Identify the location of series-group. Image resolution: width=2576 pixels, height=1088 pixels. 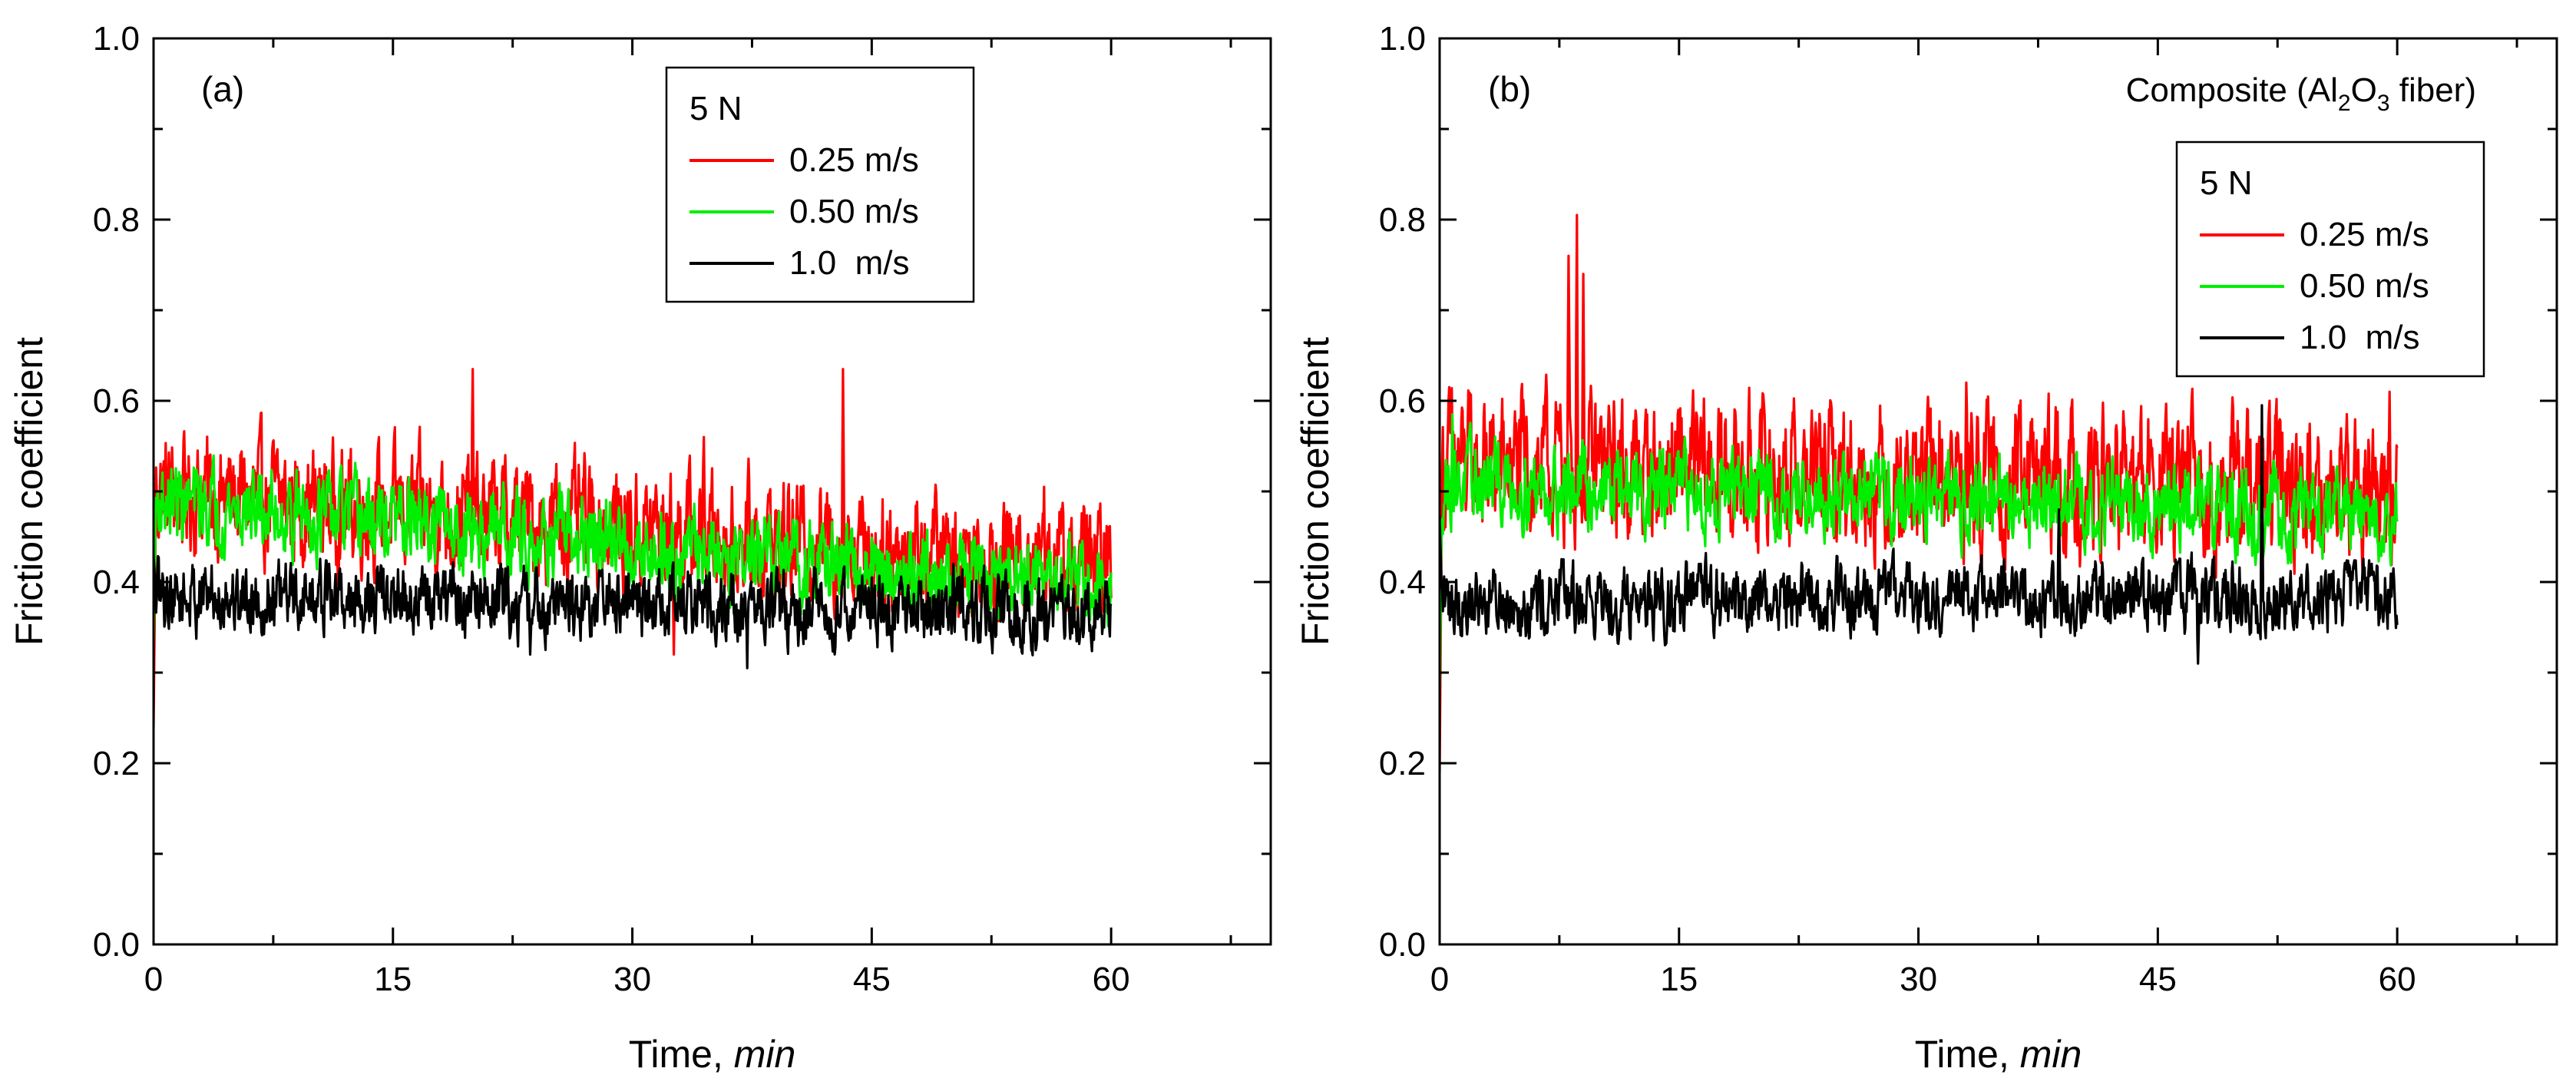
(633, 548).